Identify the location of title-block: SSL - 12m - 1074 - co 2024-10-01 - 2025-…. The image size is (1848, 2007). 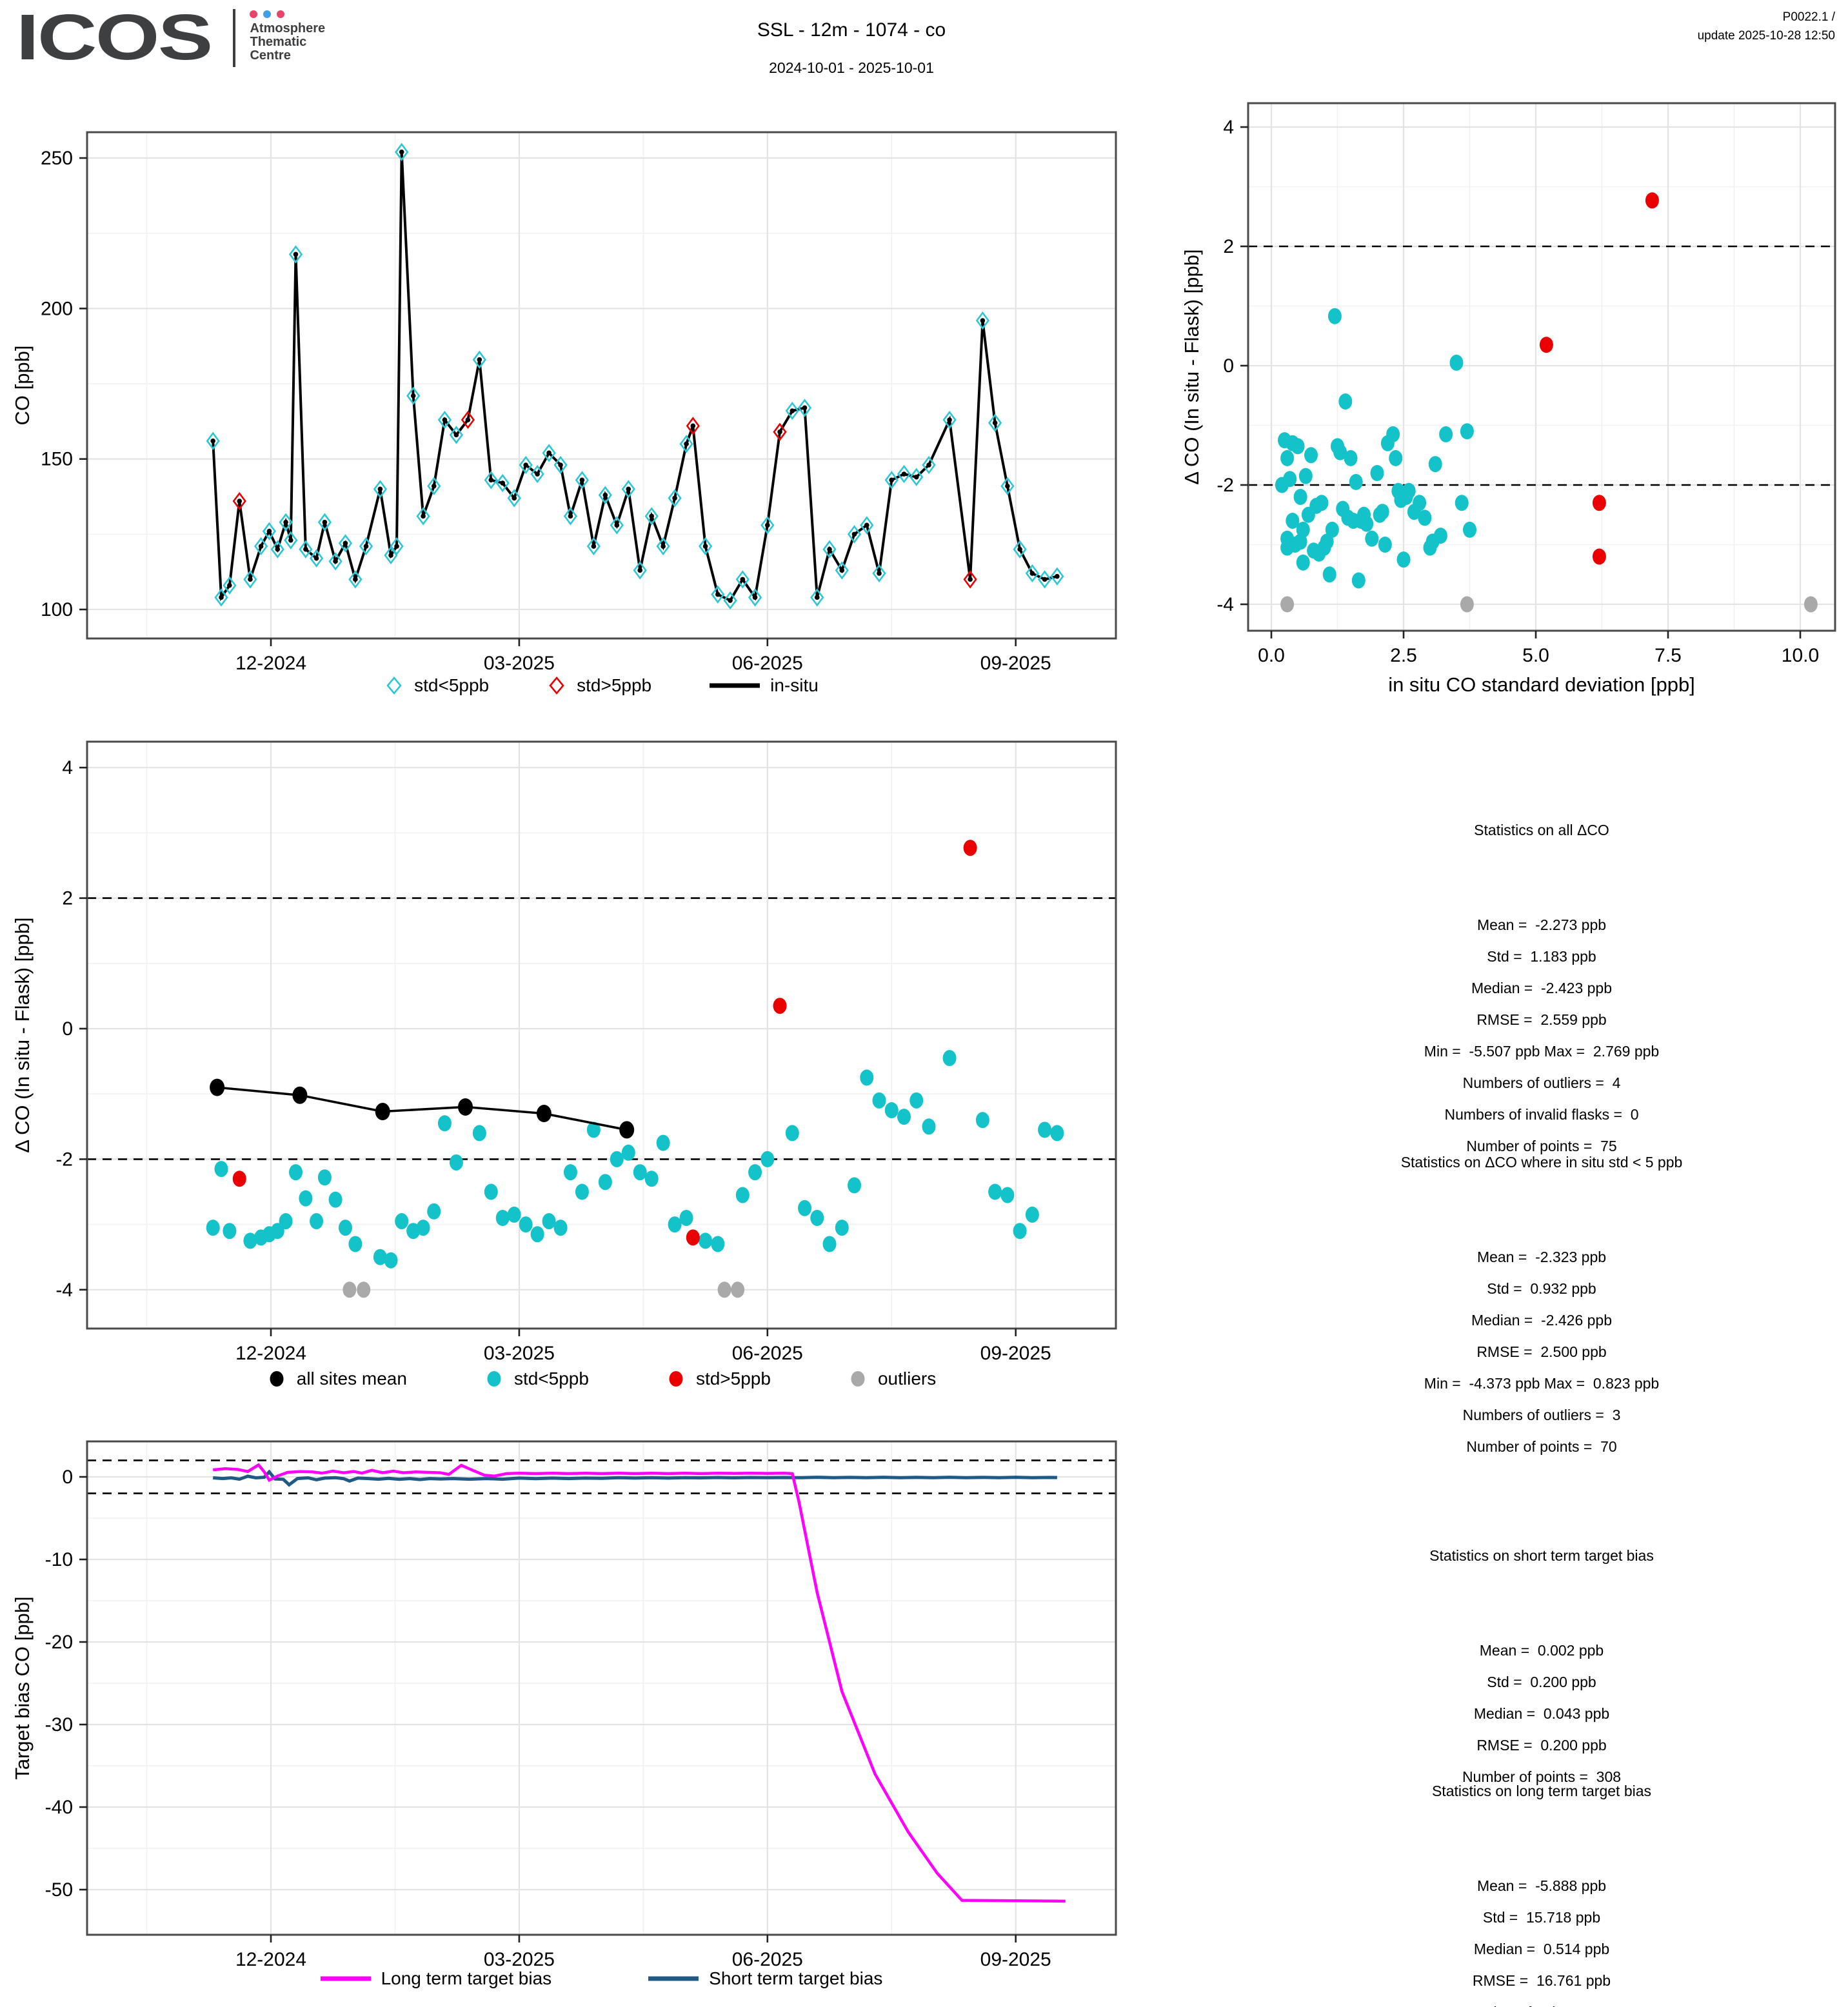
(852, 48).